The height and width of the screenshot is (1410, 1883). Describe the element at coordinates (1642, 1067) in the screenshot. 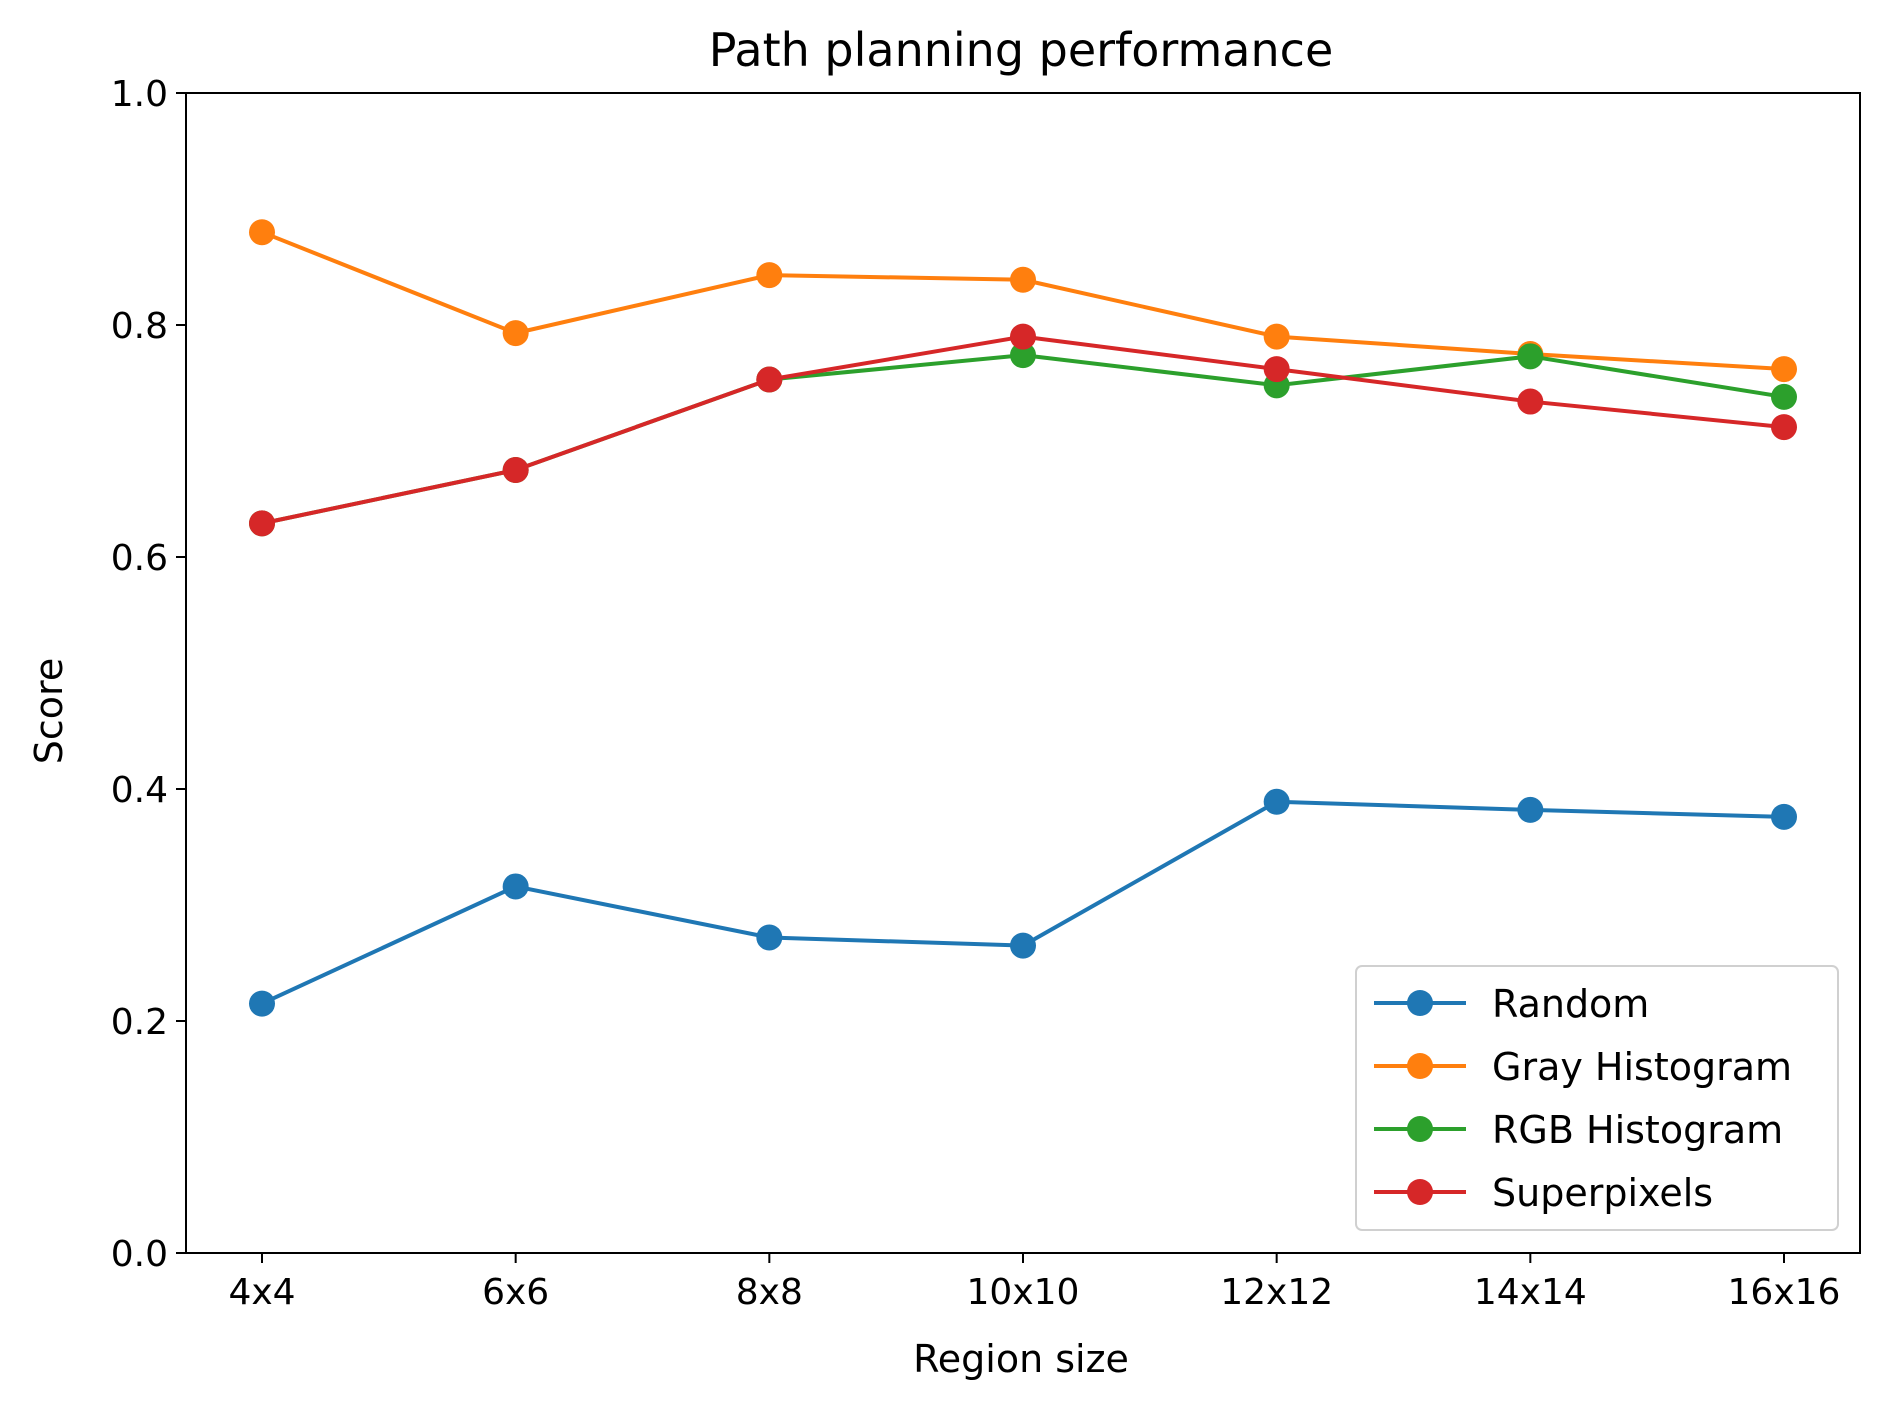

I see `legend-label: Gray Histogram` at that location.